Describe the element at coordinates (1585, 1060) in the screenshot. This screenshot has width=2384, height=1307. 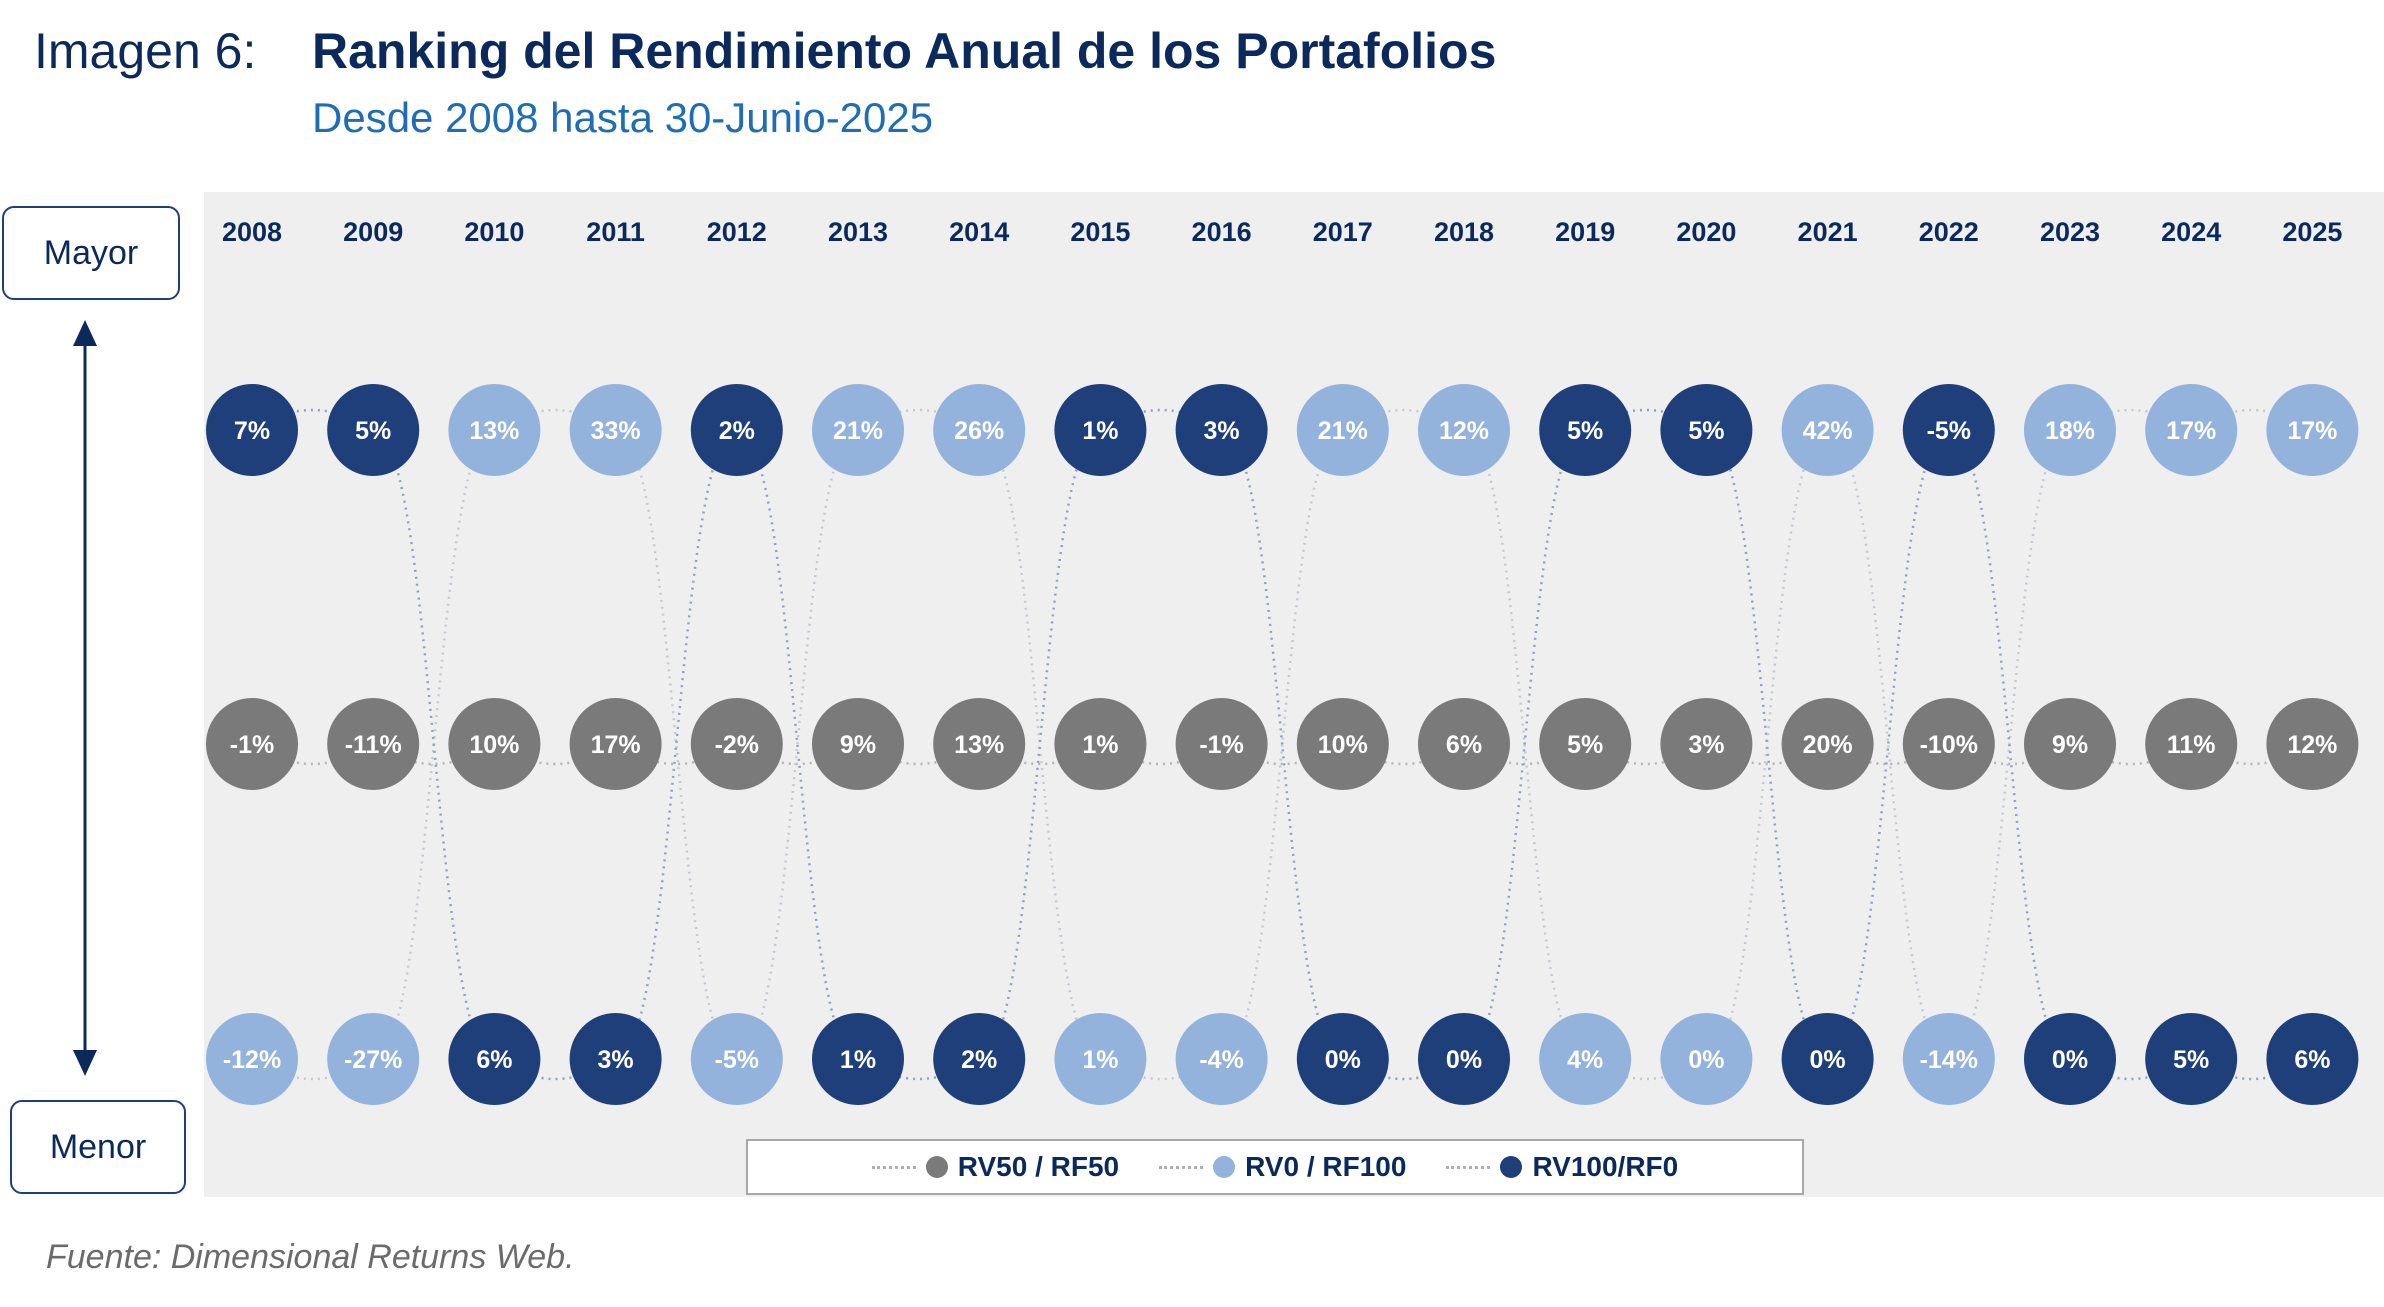
I see `return-value-label: 4%` at that location.